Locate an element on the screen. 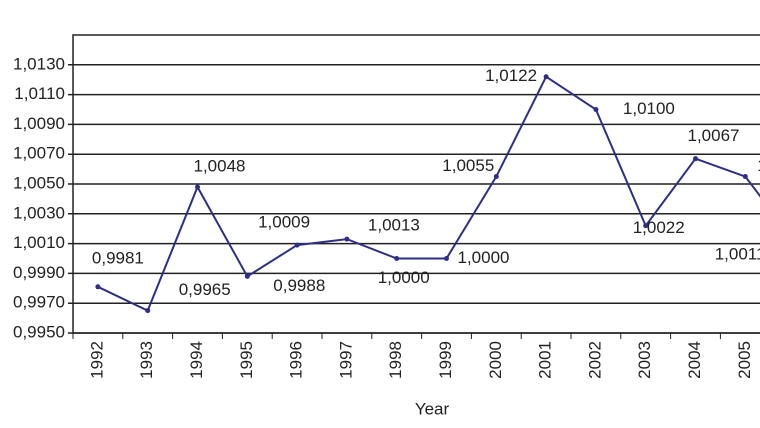  x-tick-label: 1992 is located at coordinates (96, 360).